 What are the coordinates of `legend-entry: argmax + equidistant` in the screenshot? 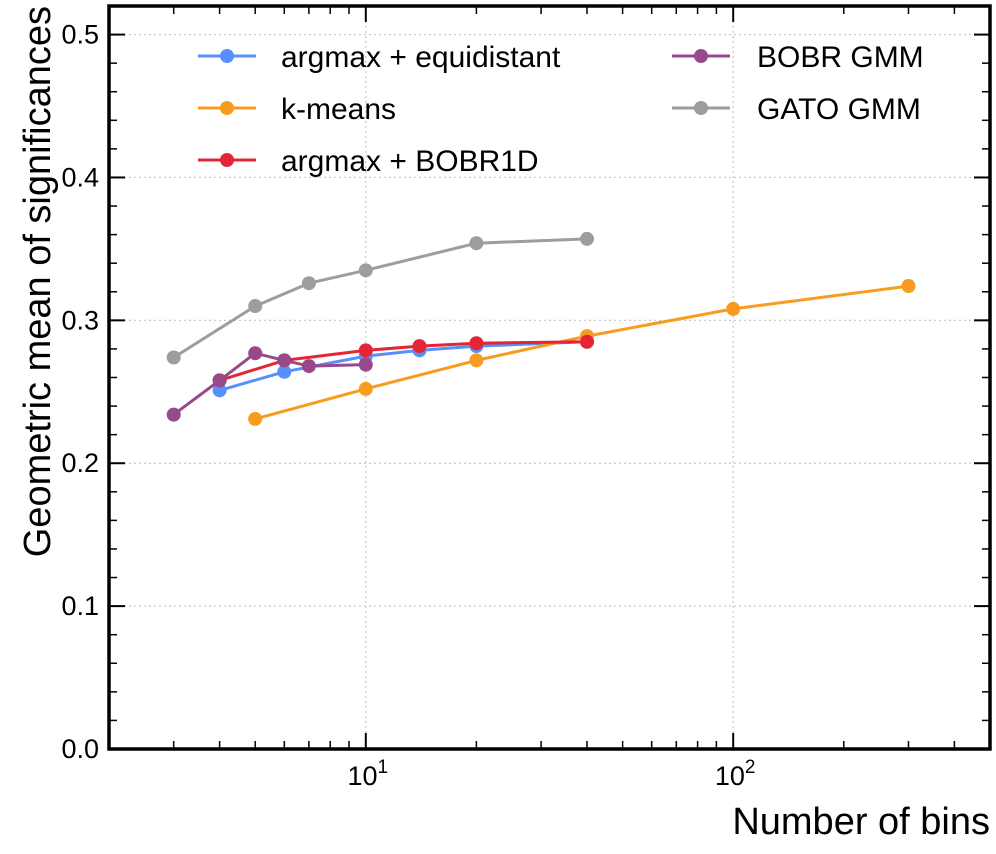 It's located at (379, 57).